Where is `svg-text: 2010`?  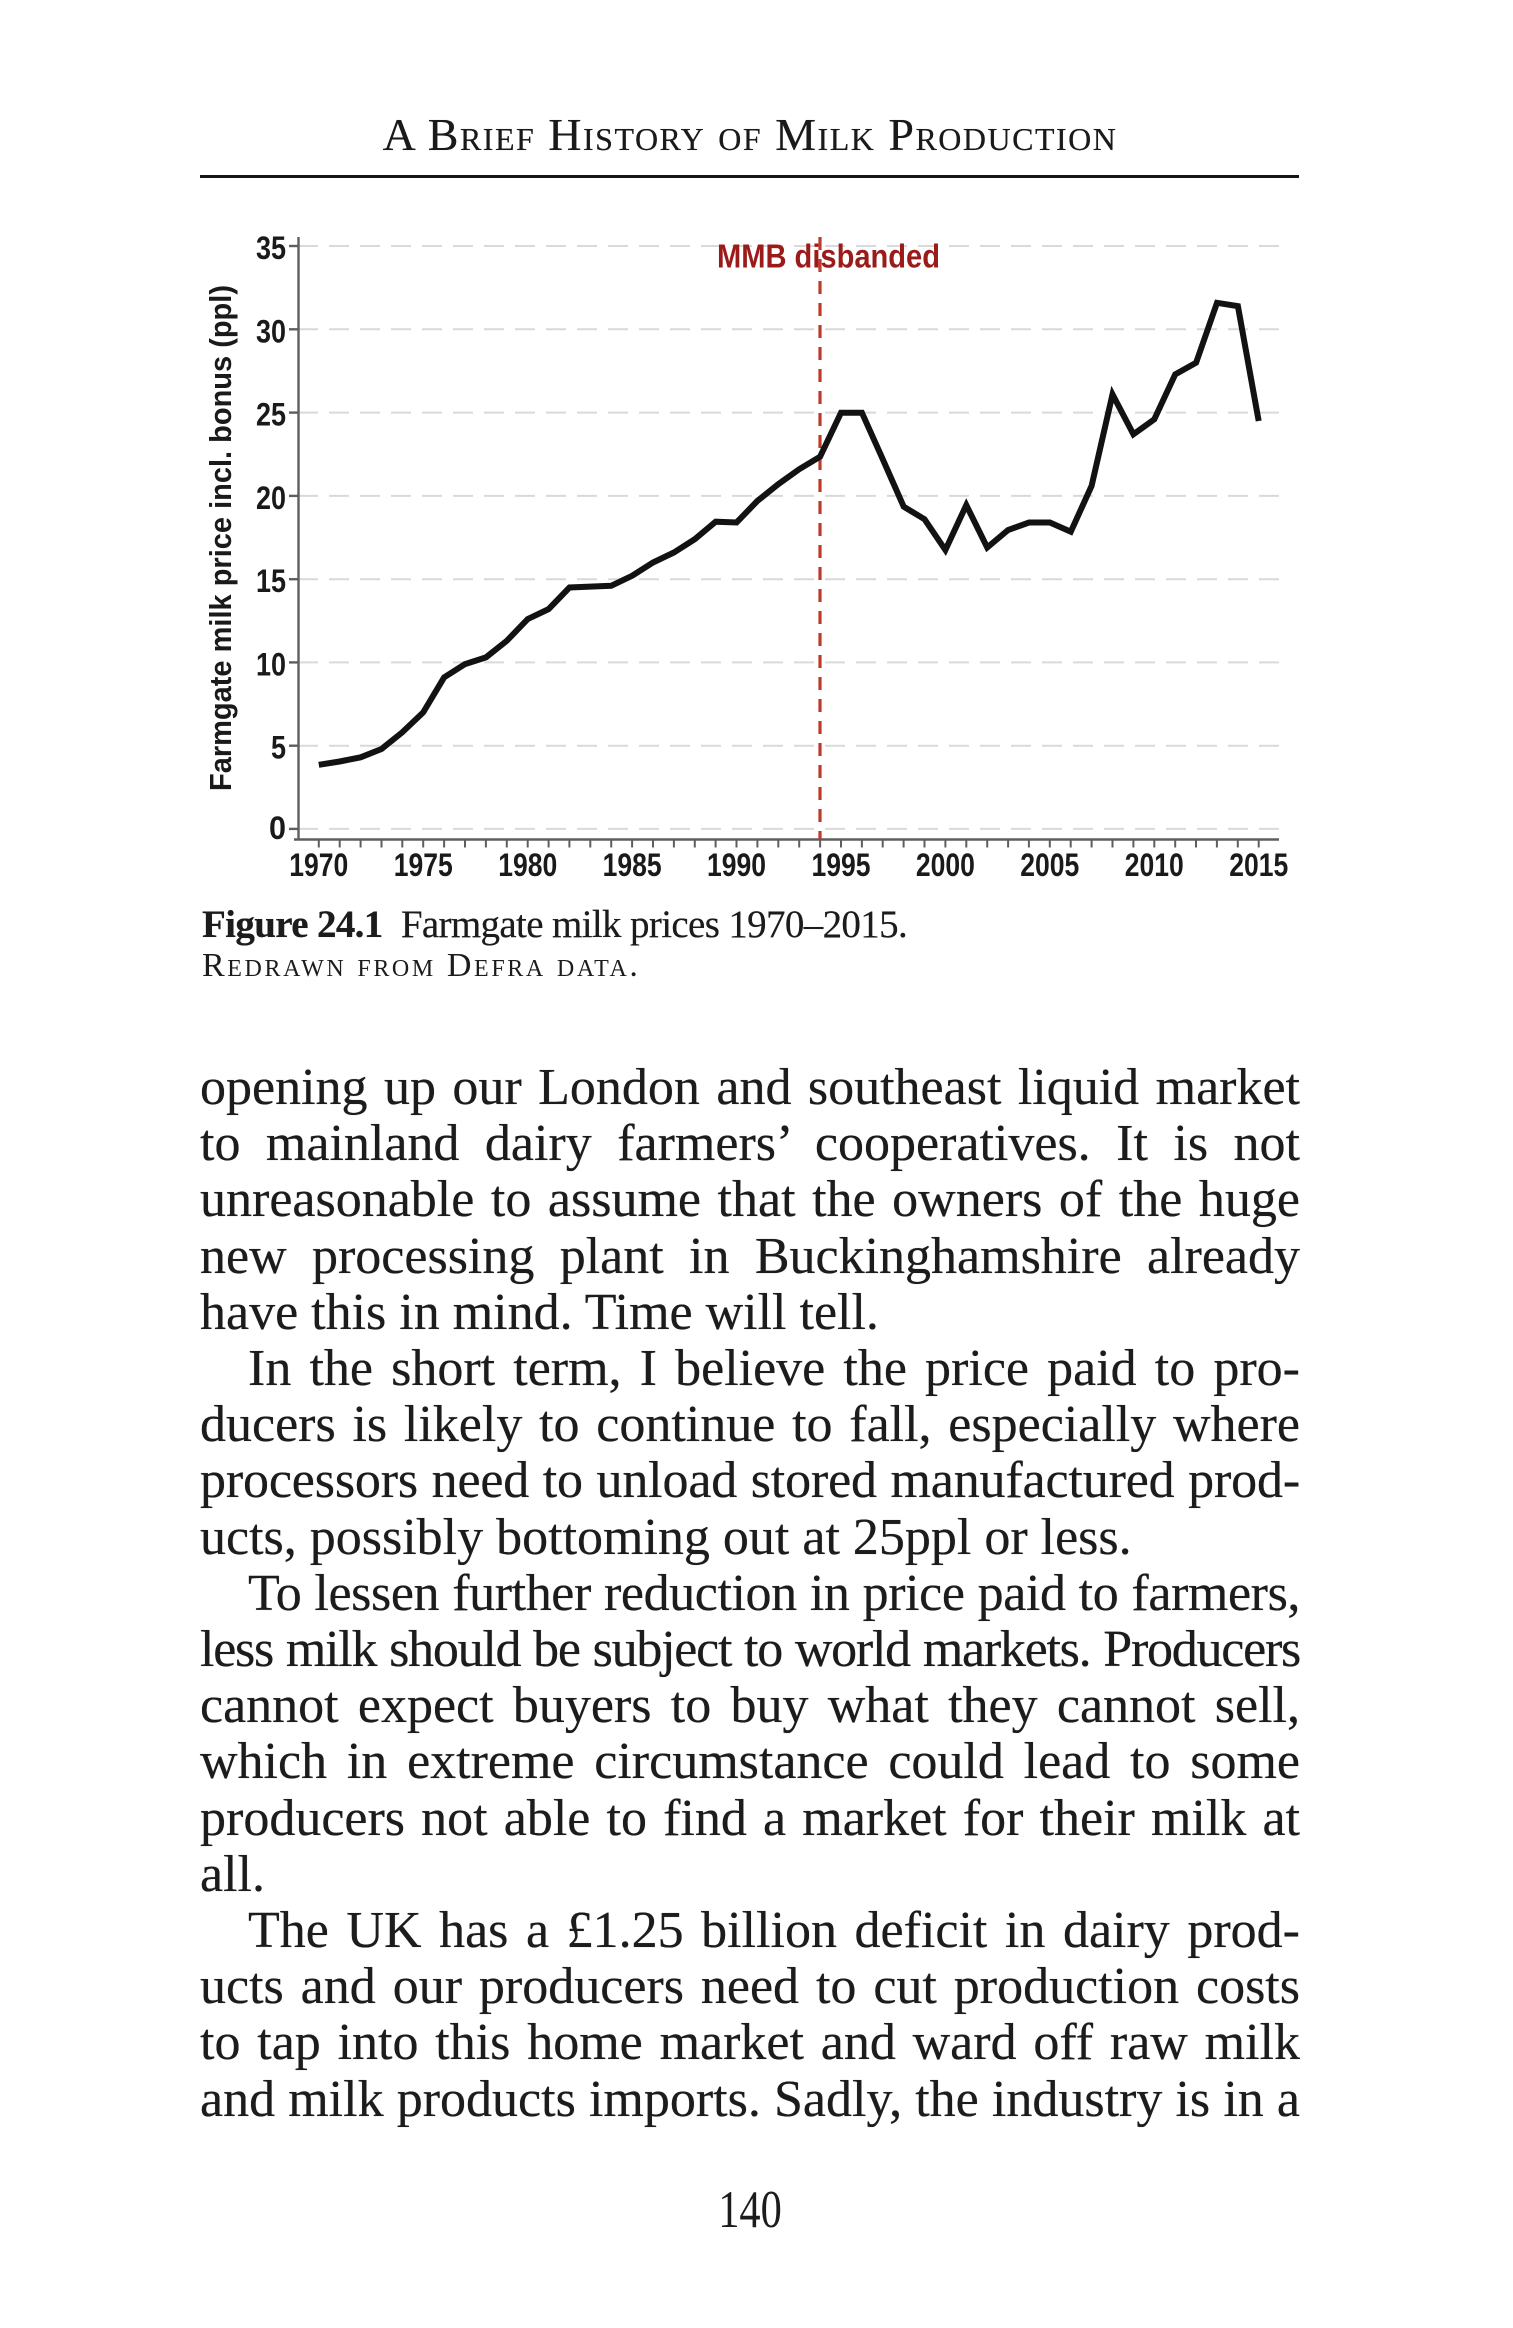 svg-text: 2010 is located at coordinates (1154, 865).